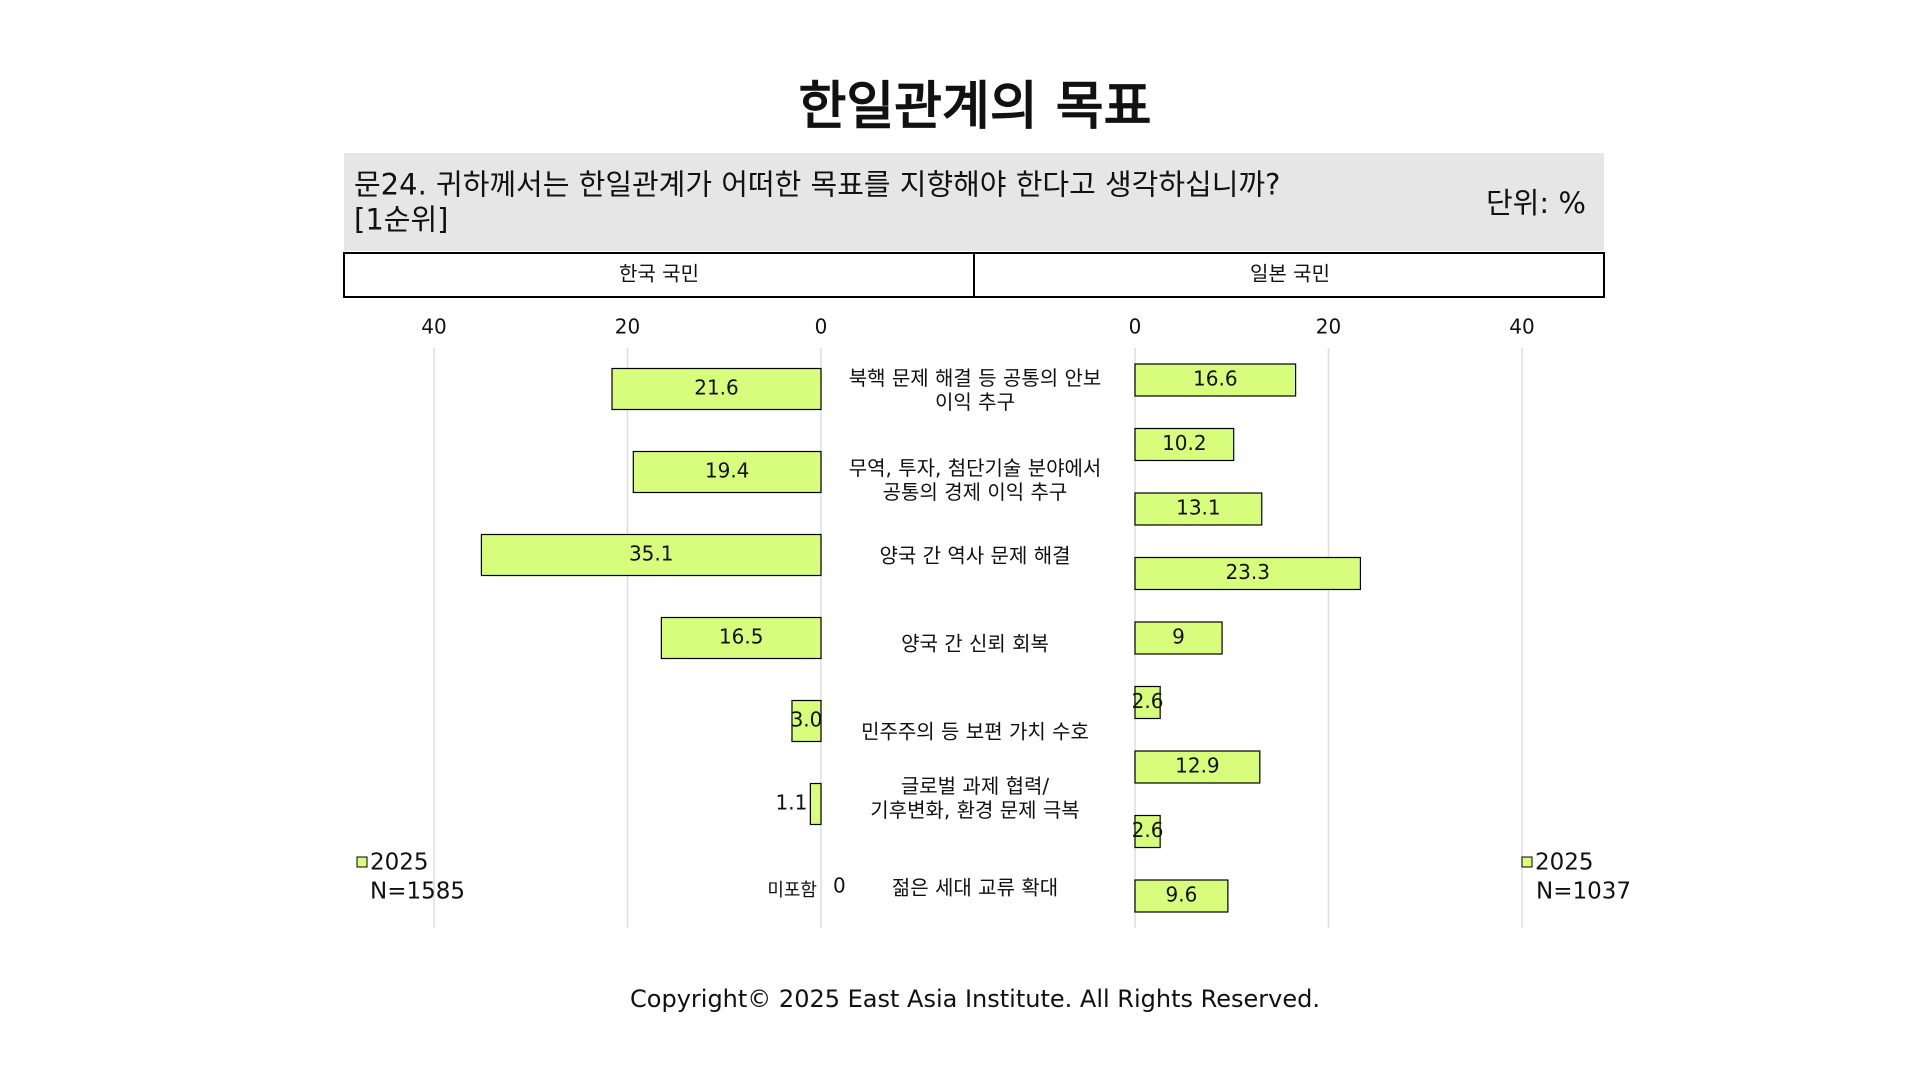  Describe the element at coordinates (792, 803) in the screenshot. I see `value-label: 1.1` at that location.